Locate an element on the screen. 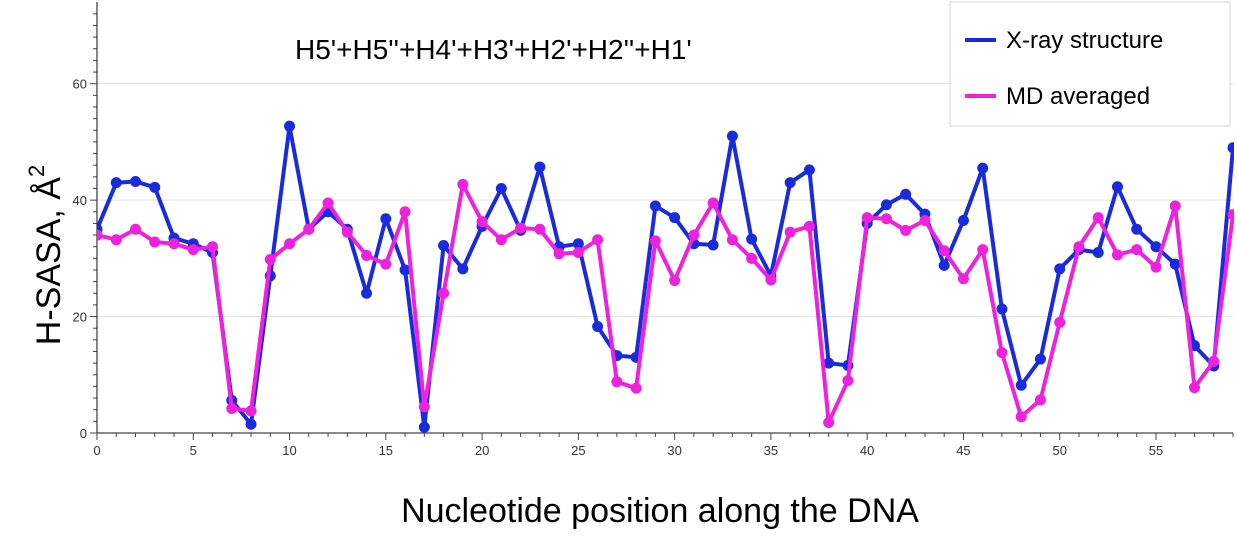  y-axis-title-superscript: 2 is located at coordinates (36, 171).